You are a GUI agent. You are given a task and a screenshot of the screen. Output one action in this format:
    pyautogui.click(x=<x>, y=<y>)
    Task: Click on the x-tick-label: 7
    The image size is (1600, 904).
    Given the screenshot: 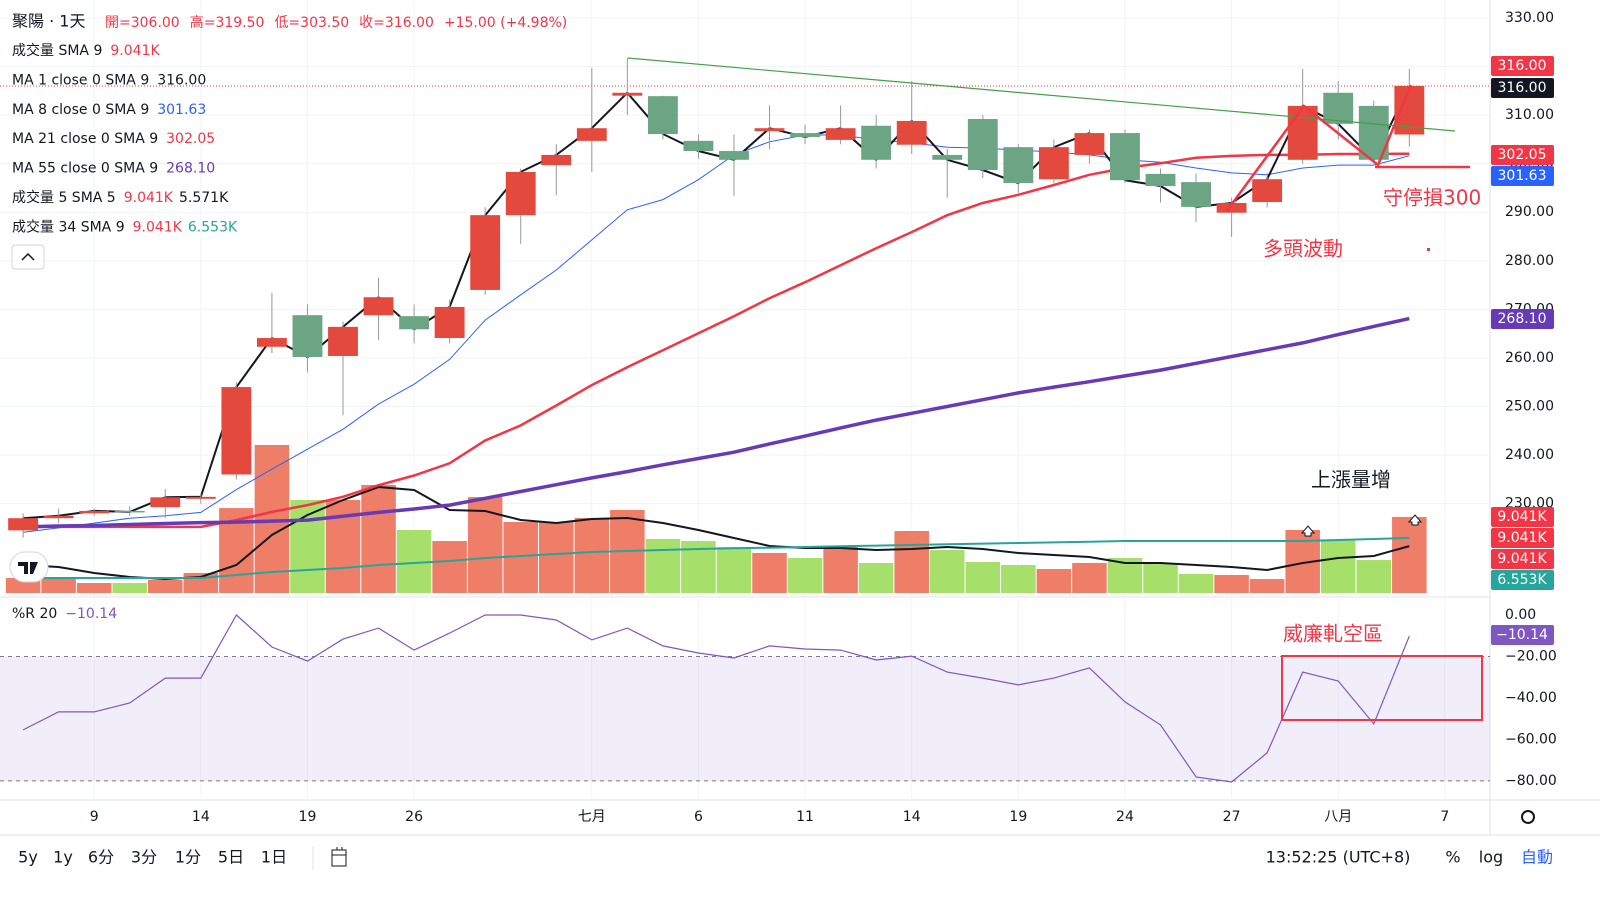 What is the action you would take?
    pyautogui.click(x=1444, y=817)
    